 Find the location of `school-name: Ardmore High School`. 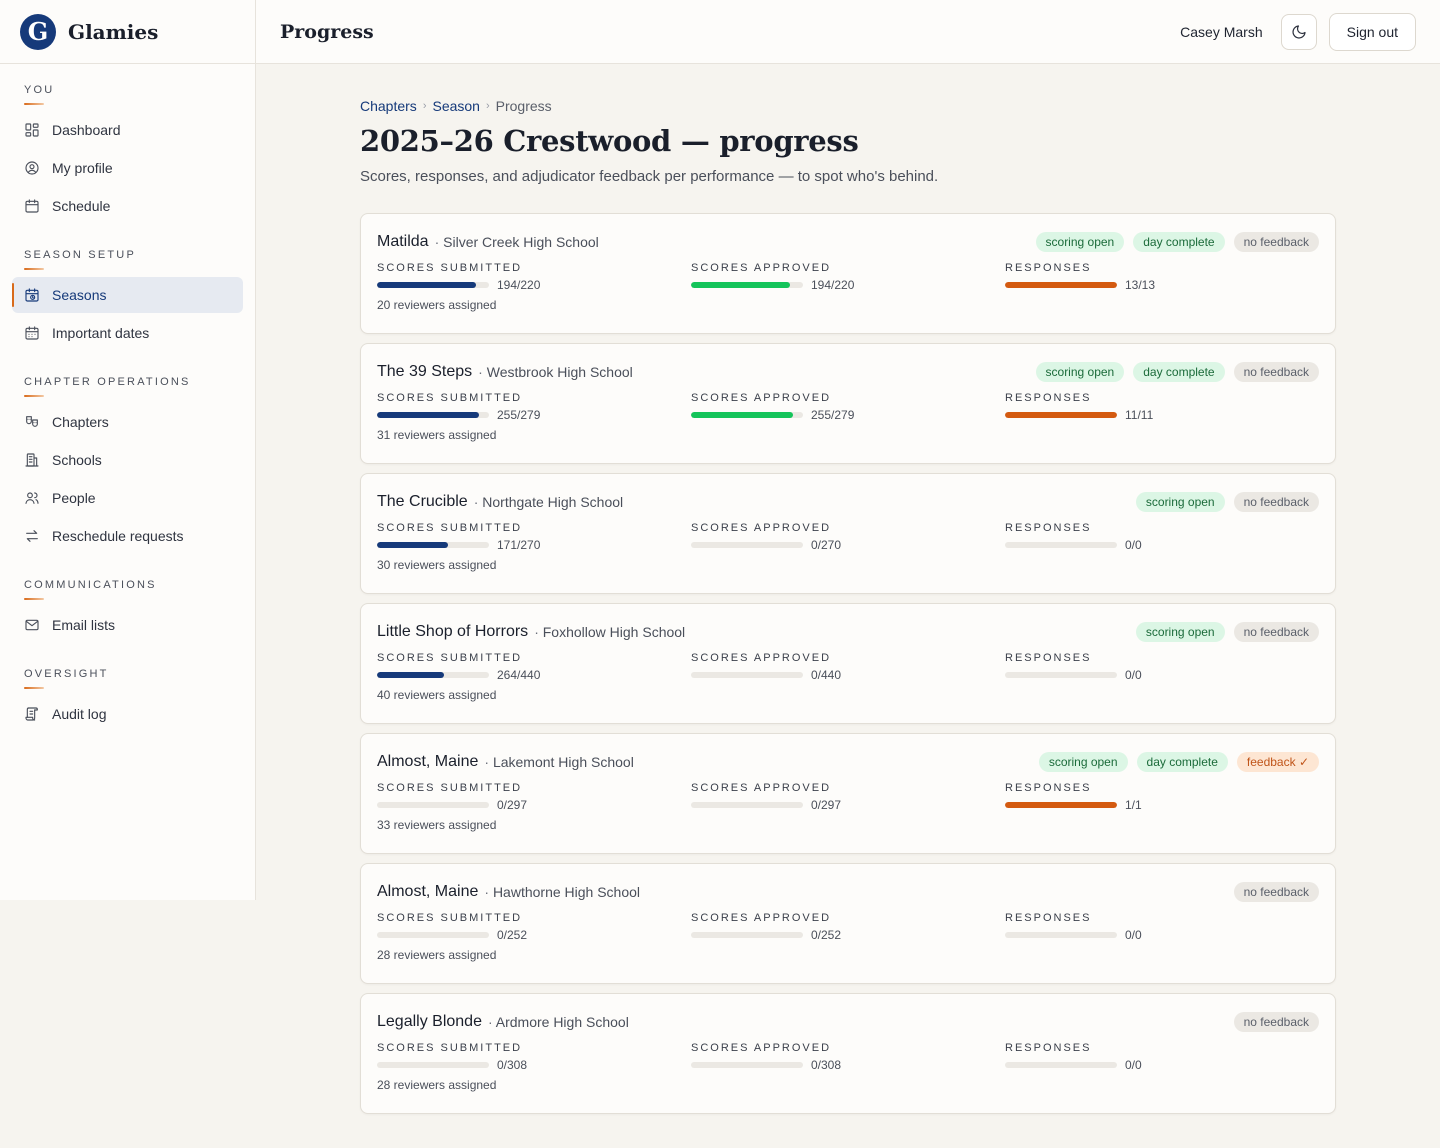

school-name: Ardmore High School is located at coordinates (558, 1022).